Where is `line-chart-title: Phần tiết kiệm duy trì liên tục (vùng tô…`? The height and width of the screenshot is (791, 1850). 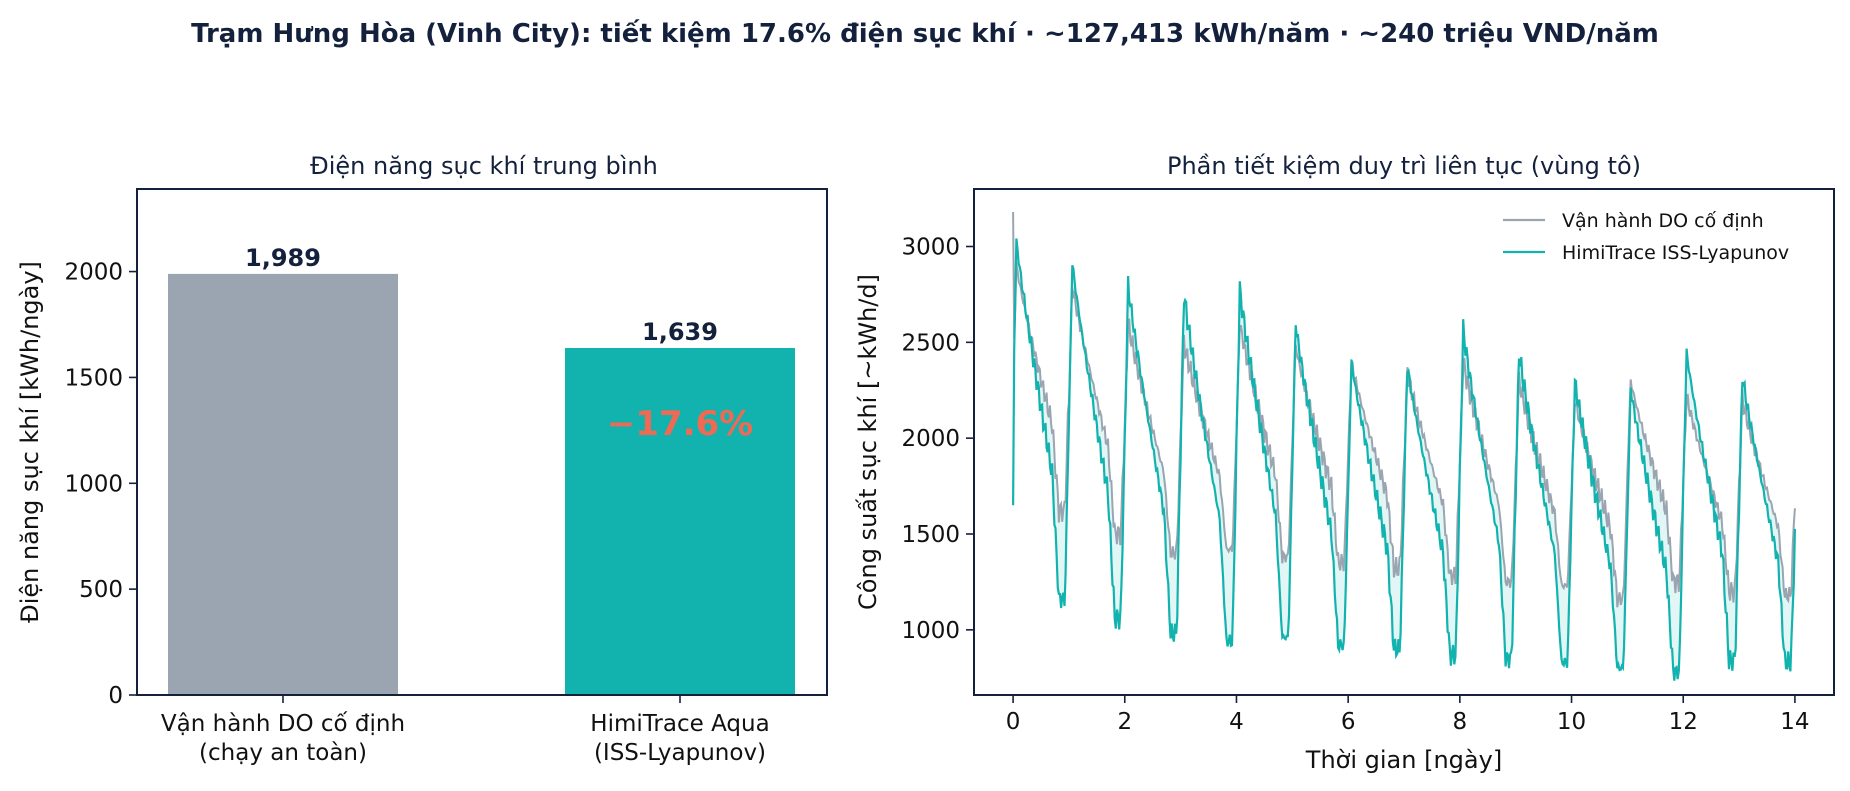 line-chart-title: Phần tiết kiệm duy trì liên tục (vùng tô… is located at coordinates (1404, 166).